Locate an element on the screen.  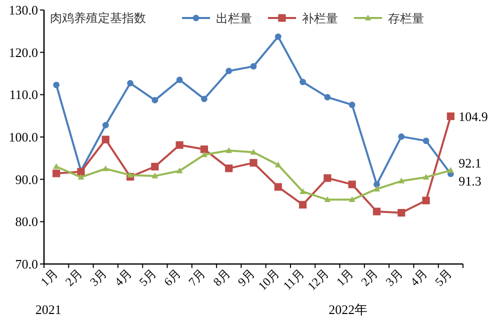
data-label: 91.3 is located at coordinates (470, 181).